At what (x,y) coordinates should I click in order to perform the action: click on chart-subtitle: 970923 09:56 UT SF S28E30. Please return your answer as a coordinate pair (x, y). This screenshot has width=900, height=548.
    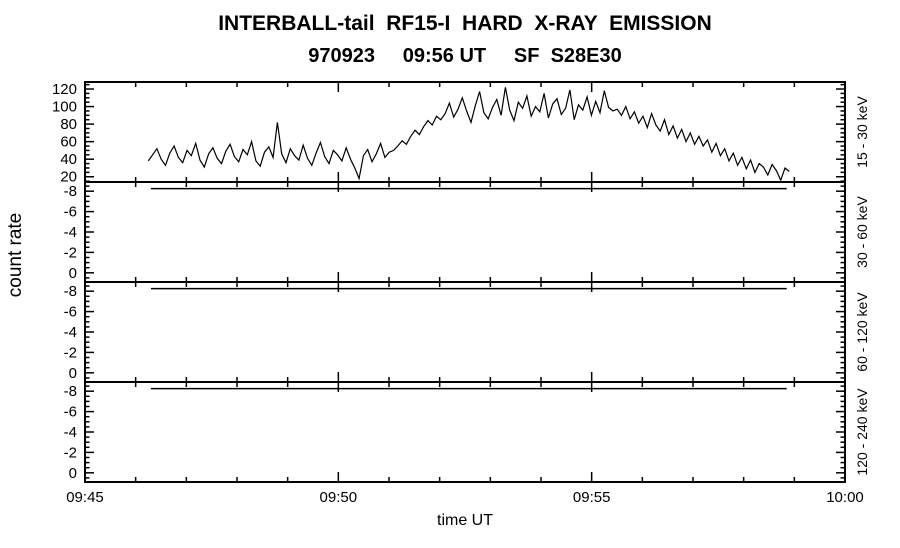
    Looking at the image, I should click on (465, 56).